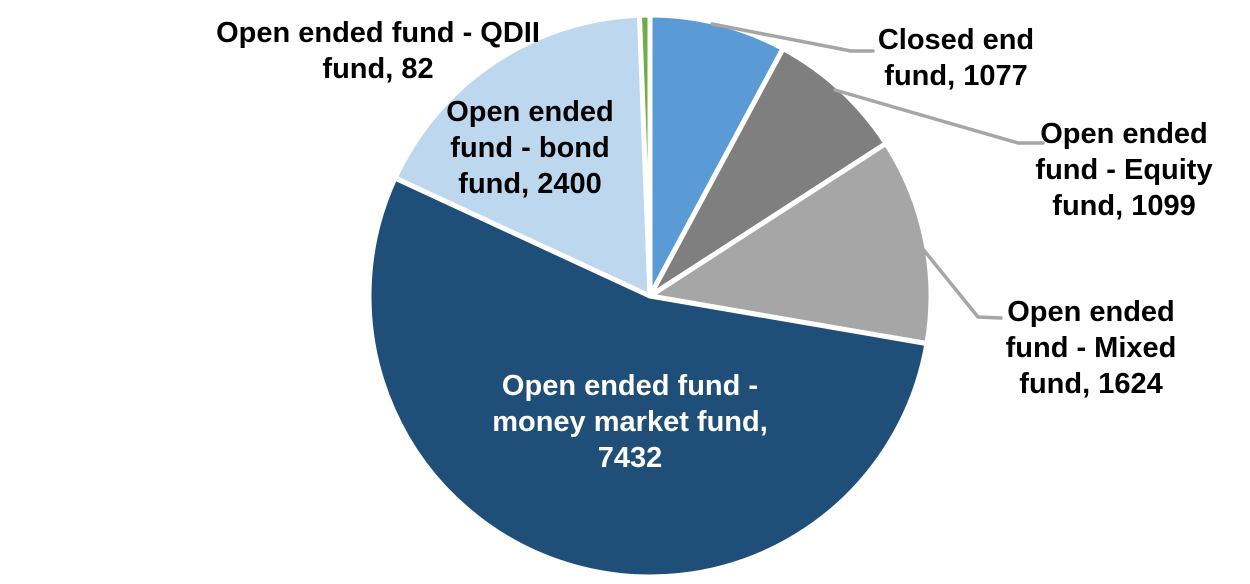 The image size is (1250, 584). I want to click on leader-line-closed-end-fund, so click(792, 37).